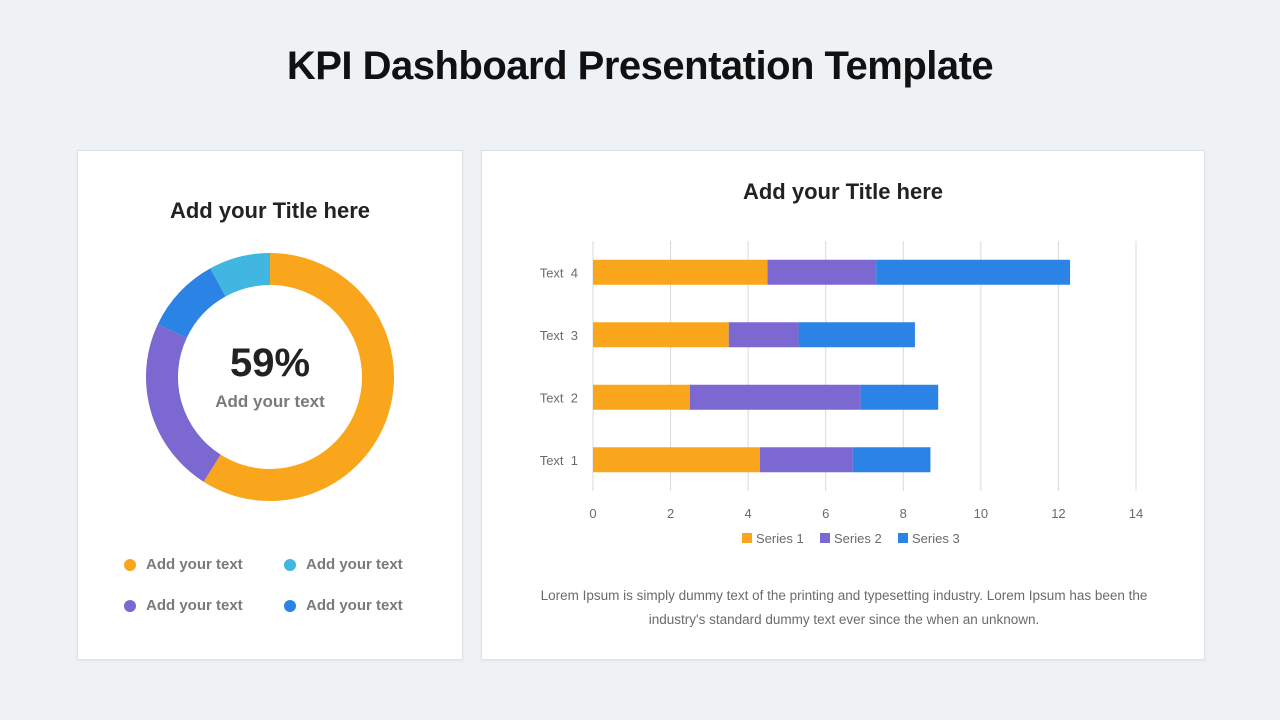 The height and width of the screenshot is (720, 1280). I want to click on donut-chart, so click(270, 377).